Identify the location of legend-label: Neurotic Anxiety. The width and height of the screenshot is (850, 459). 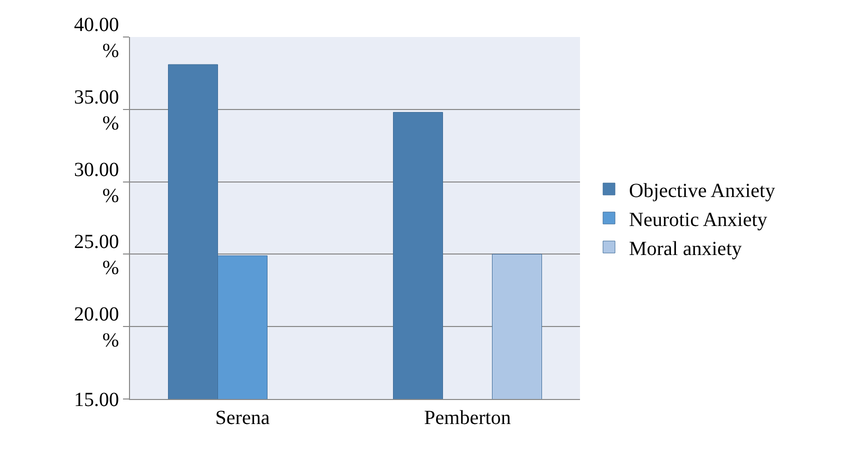
(698, 219).